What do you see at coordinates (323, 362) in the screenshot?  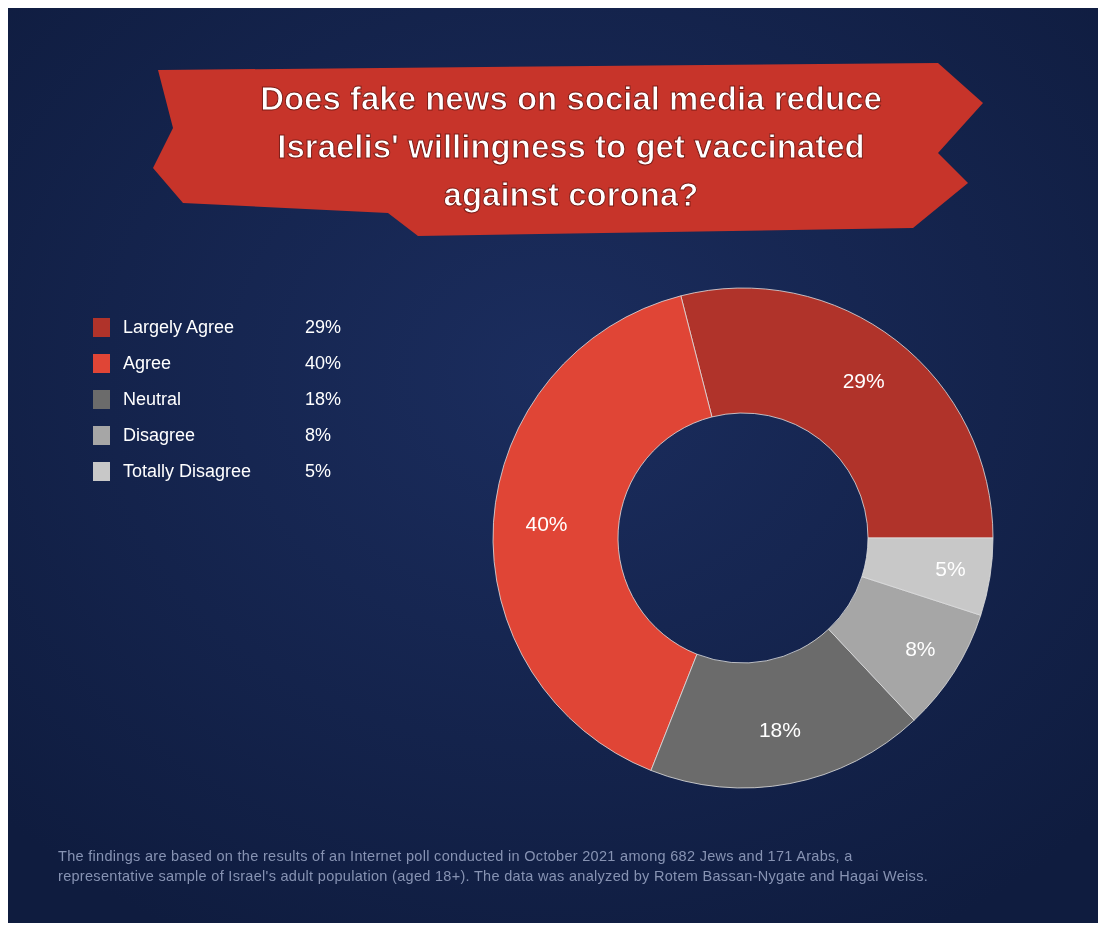 I see `data-label: 40%` at bounding box center [323, 362].